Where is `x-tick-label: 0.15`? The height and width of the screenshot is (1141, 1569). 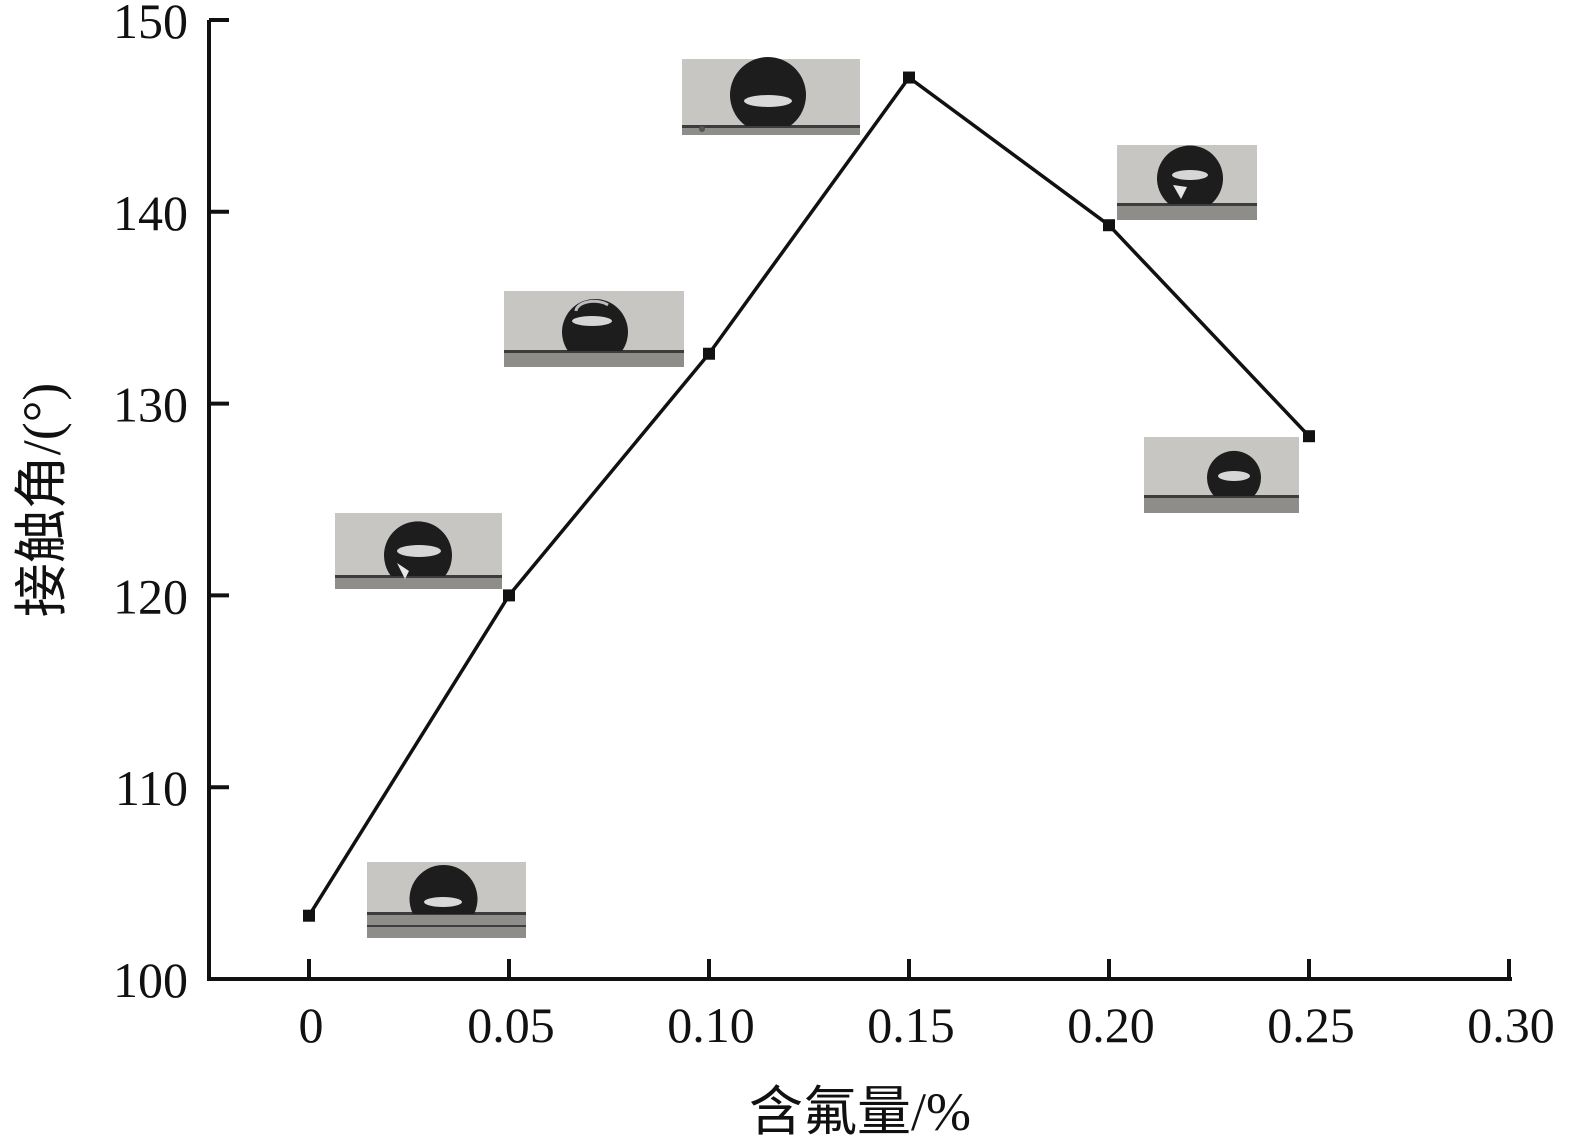
x-tick-label: 0.15 is located at coordinates (911, 1025).